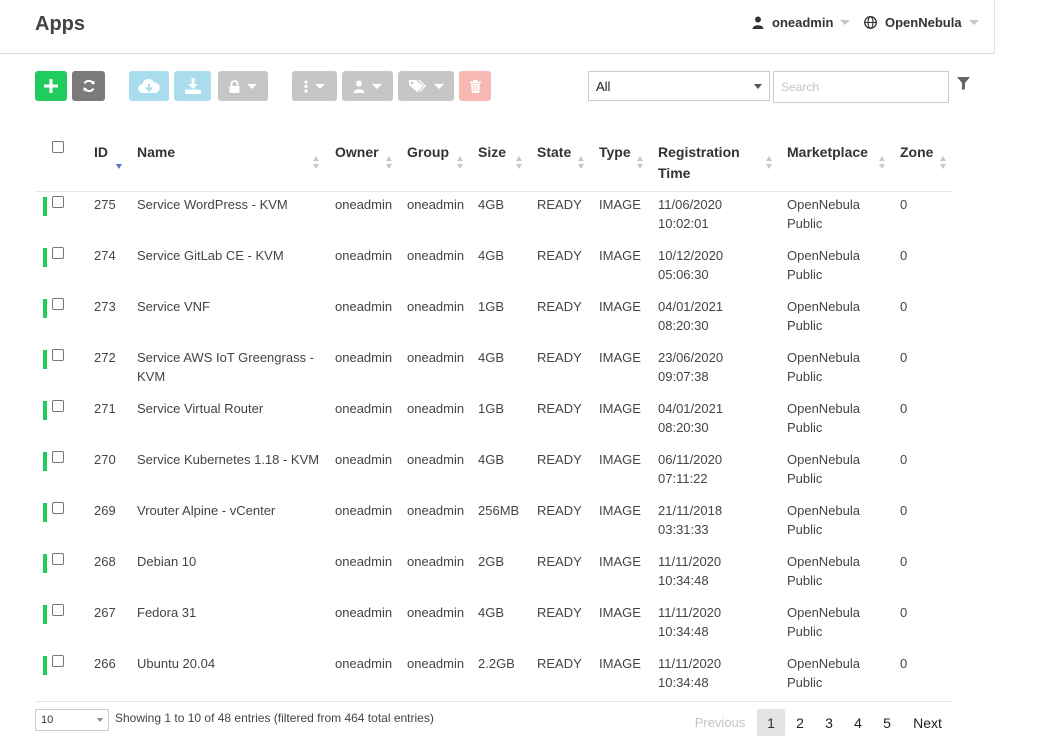 The width and height of the screenshot is (1050, 746). Describe the element at coordinates (801, 22) in the screenshot. I see `user-menu: oneadmin` at that location.